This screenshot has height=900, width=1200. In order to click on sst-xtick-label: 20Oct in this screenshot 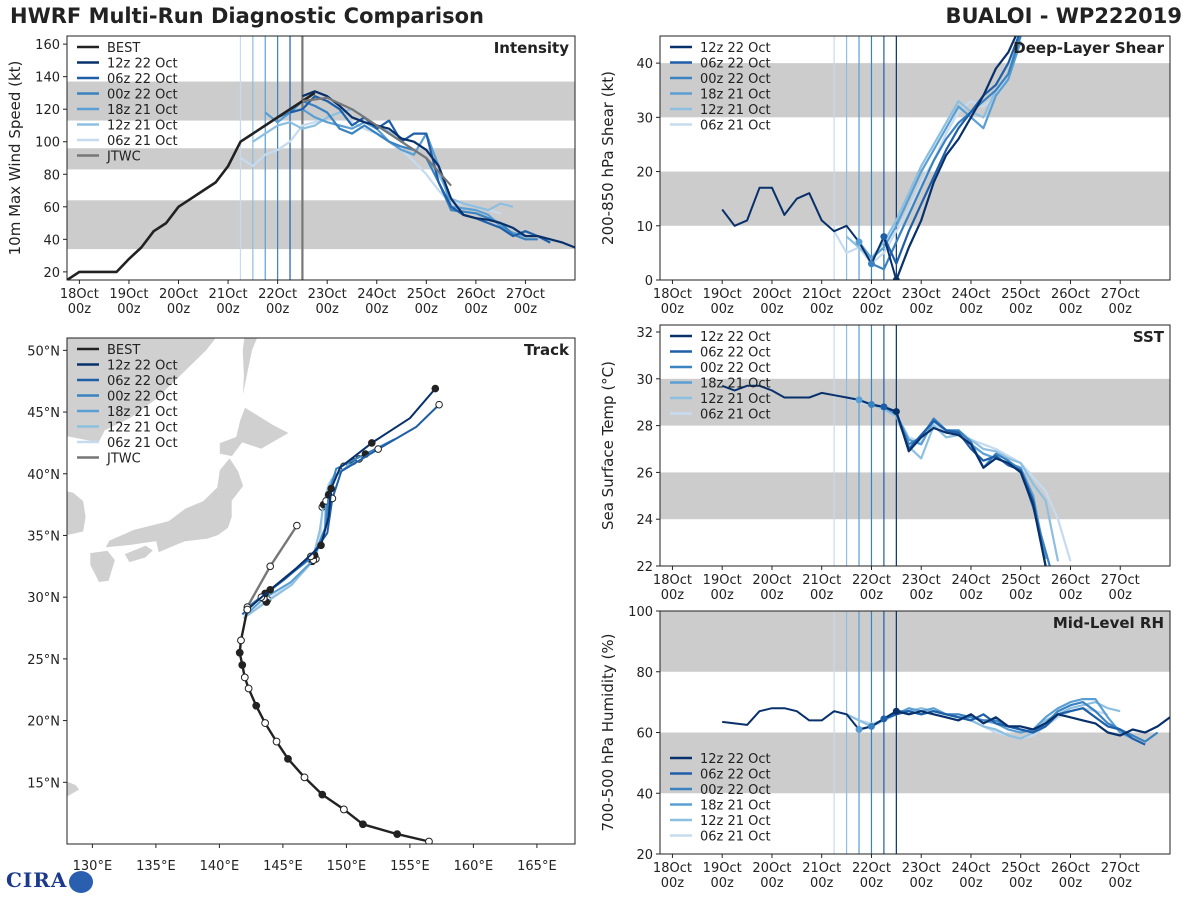, I will do `click(771, 580)`.